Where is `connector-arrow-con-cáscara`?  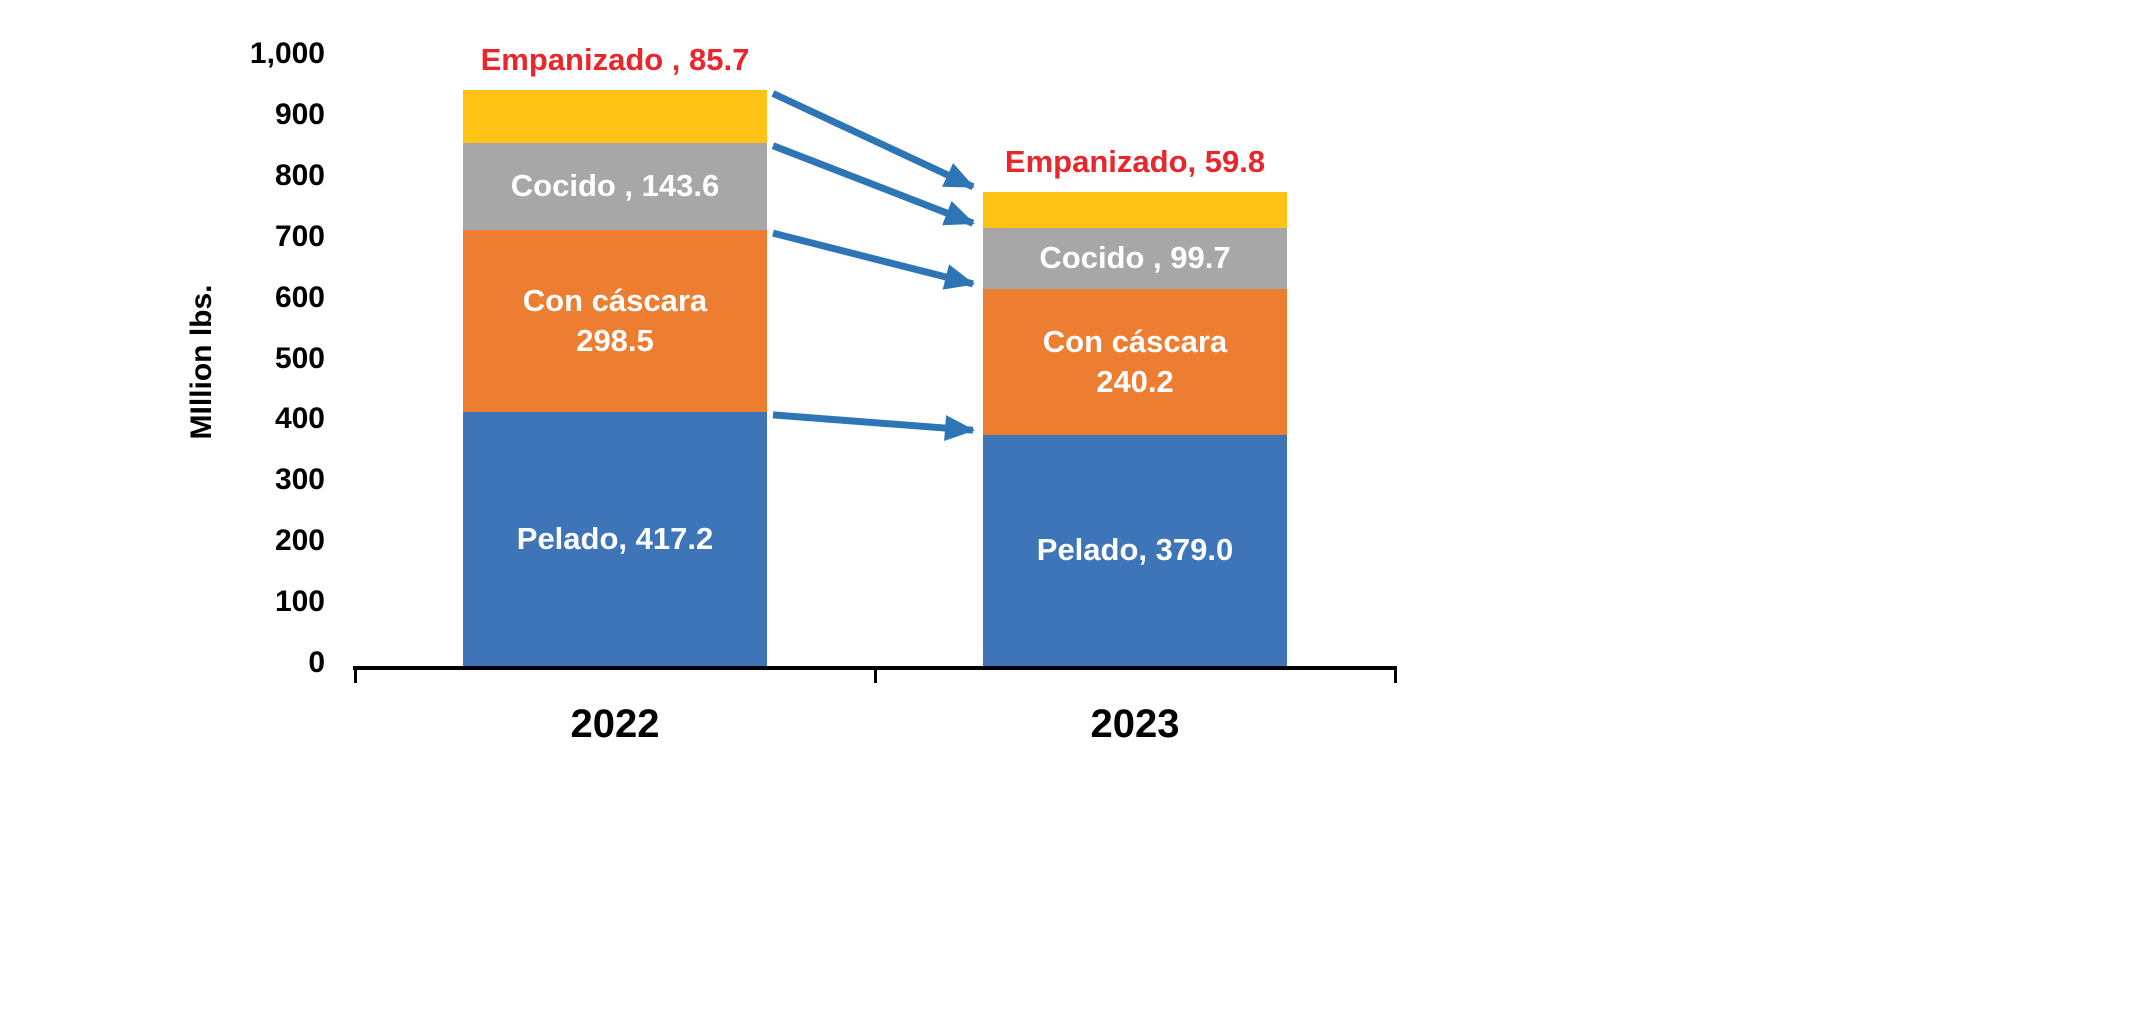 connector-arrow-con-cáscara is located at coordinates (873, 259).